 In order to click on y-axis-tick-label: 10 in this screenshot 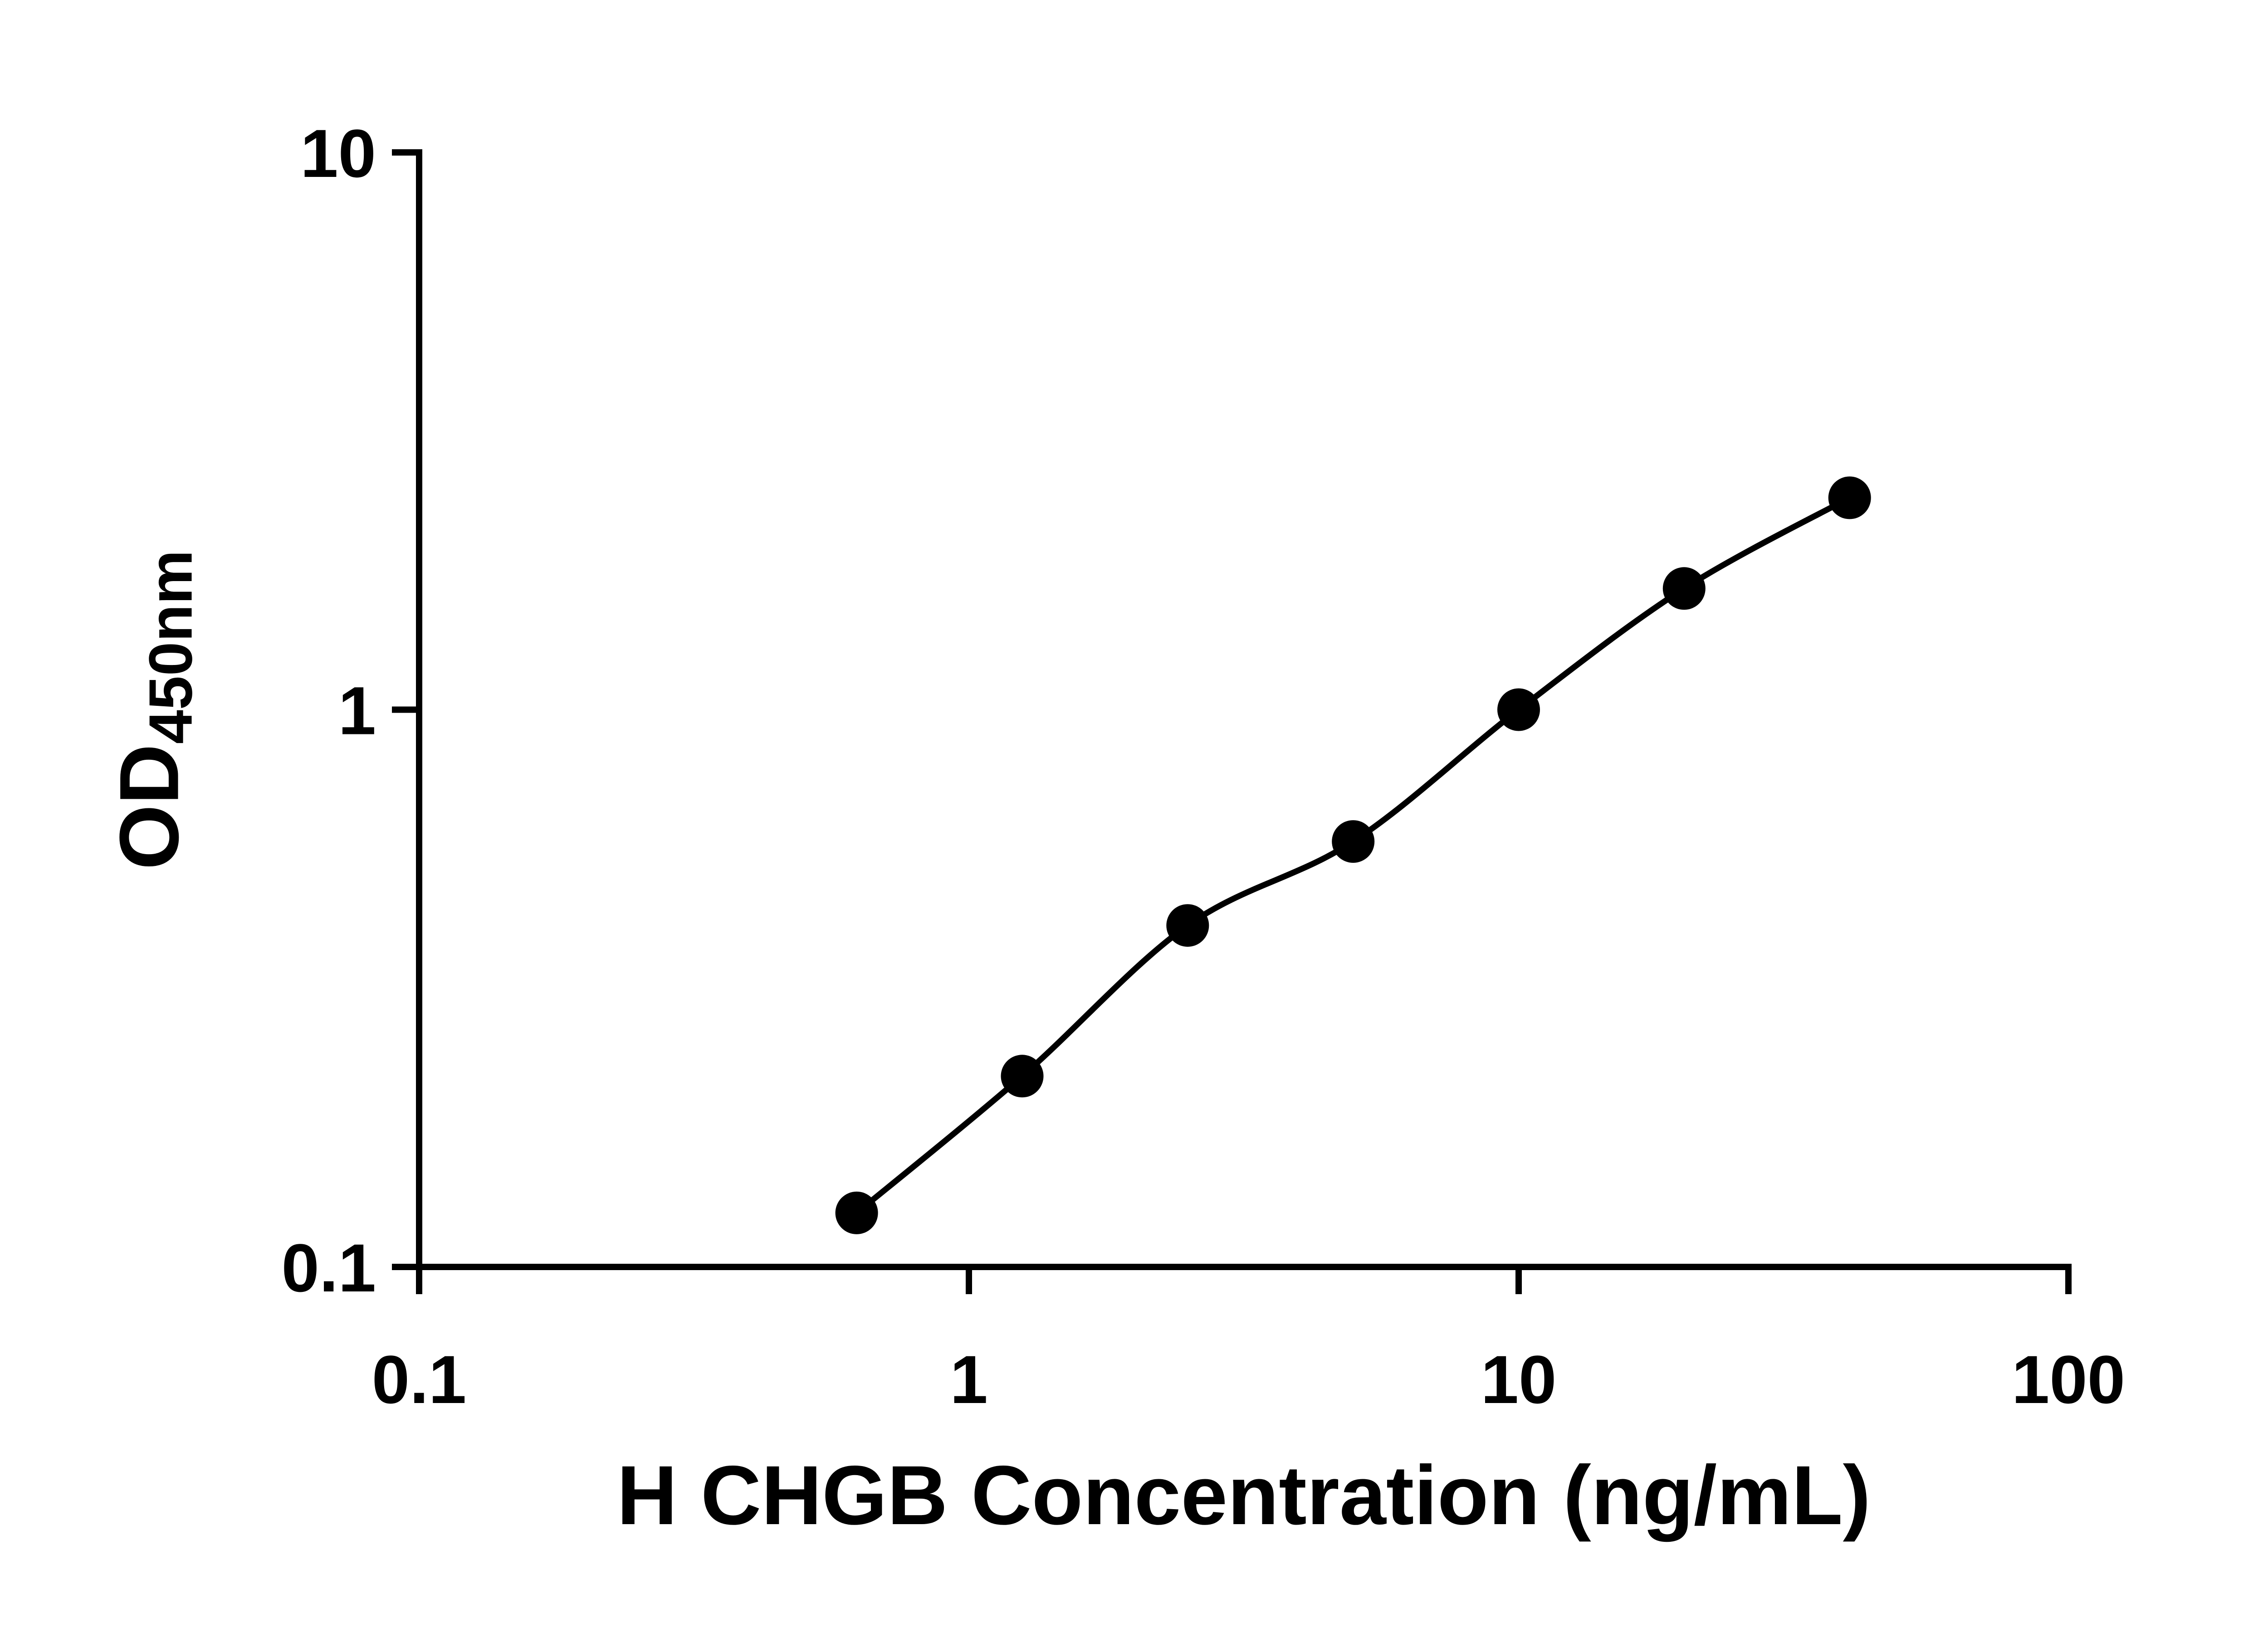, I will do `click(338, 153)`.